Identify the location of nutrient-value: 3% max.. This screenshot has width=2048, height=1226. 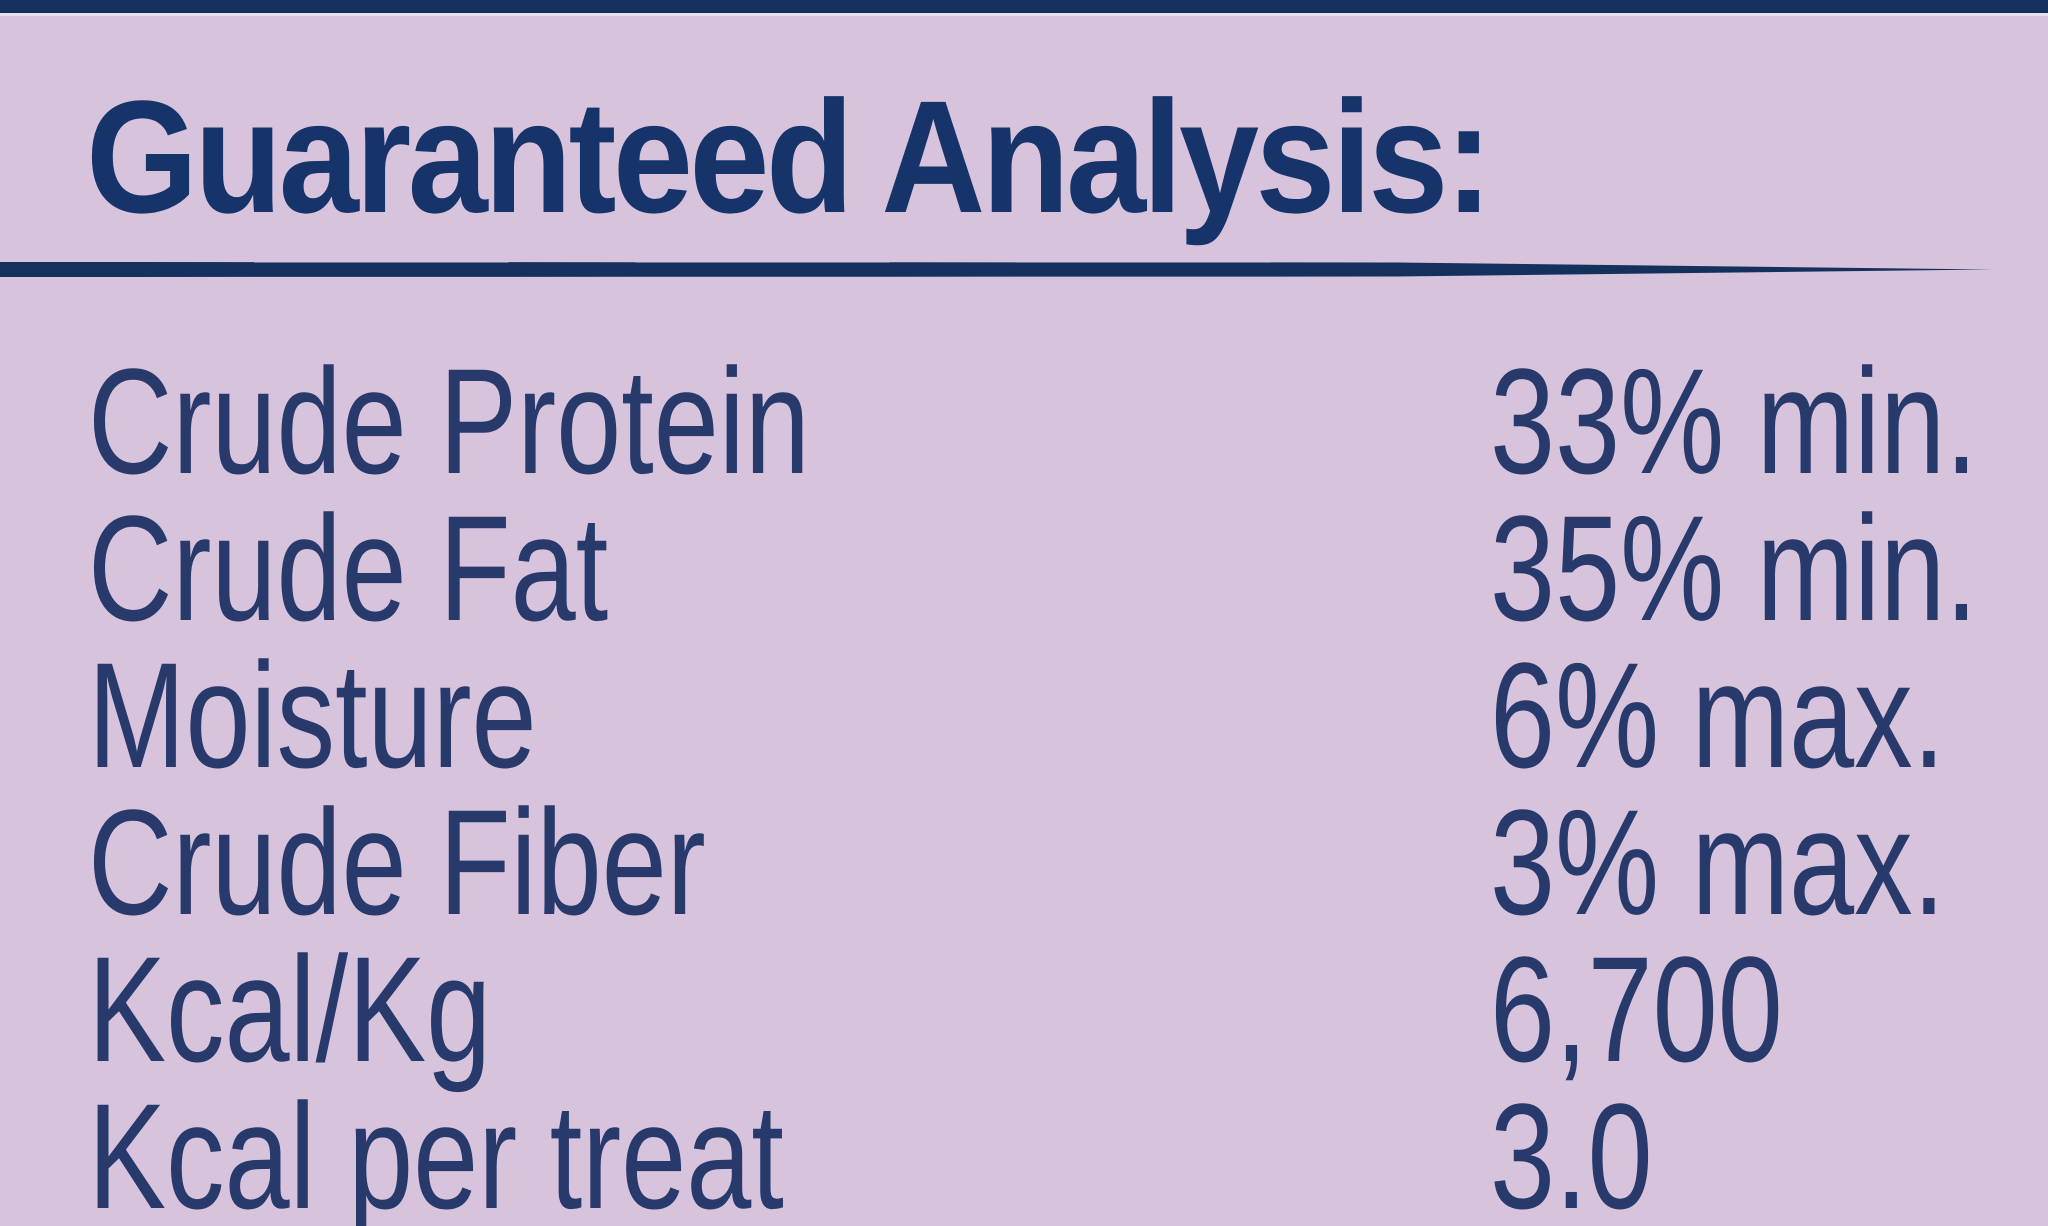
(1718, 862).